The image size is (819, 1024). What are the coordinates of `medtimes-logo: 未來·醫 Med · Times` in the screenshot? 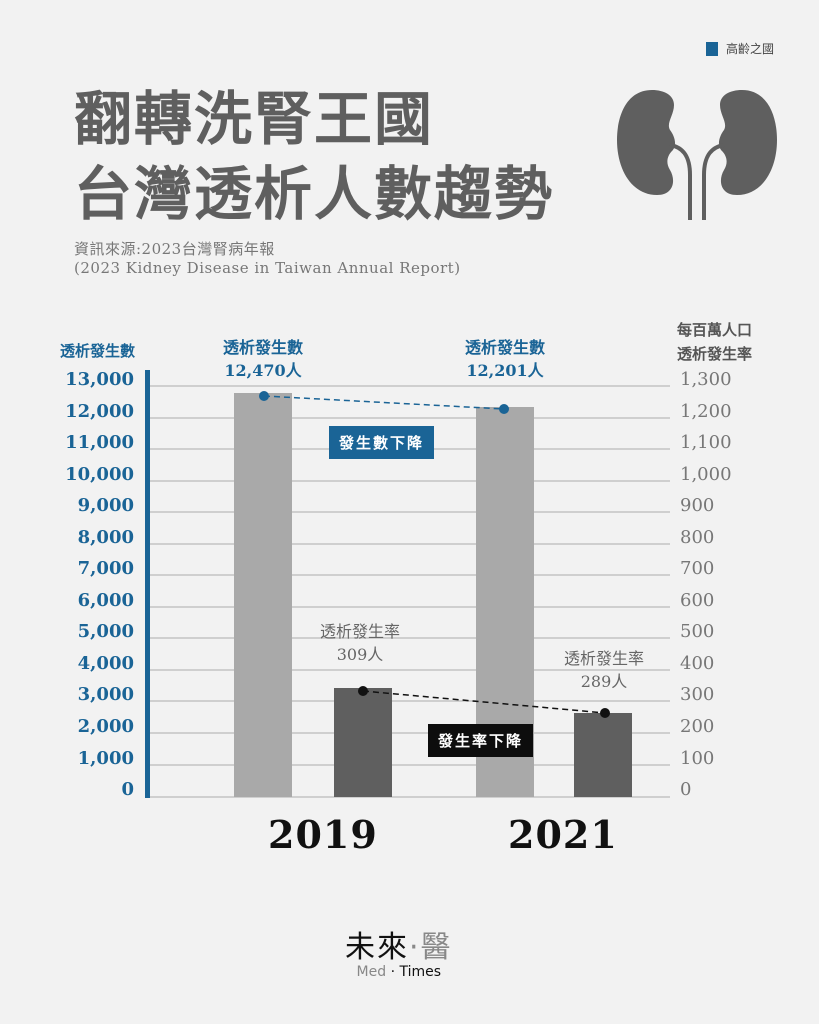 It's located at (399, 951).